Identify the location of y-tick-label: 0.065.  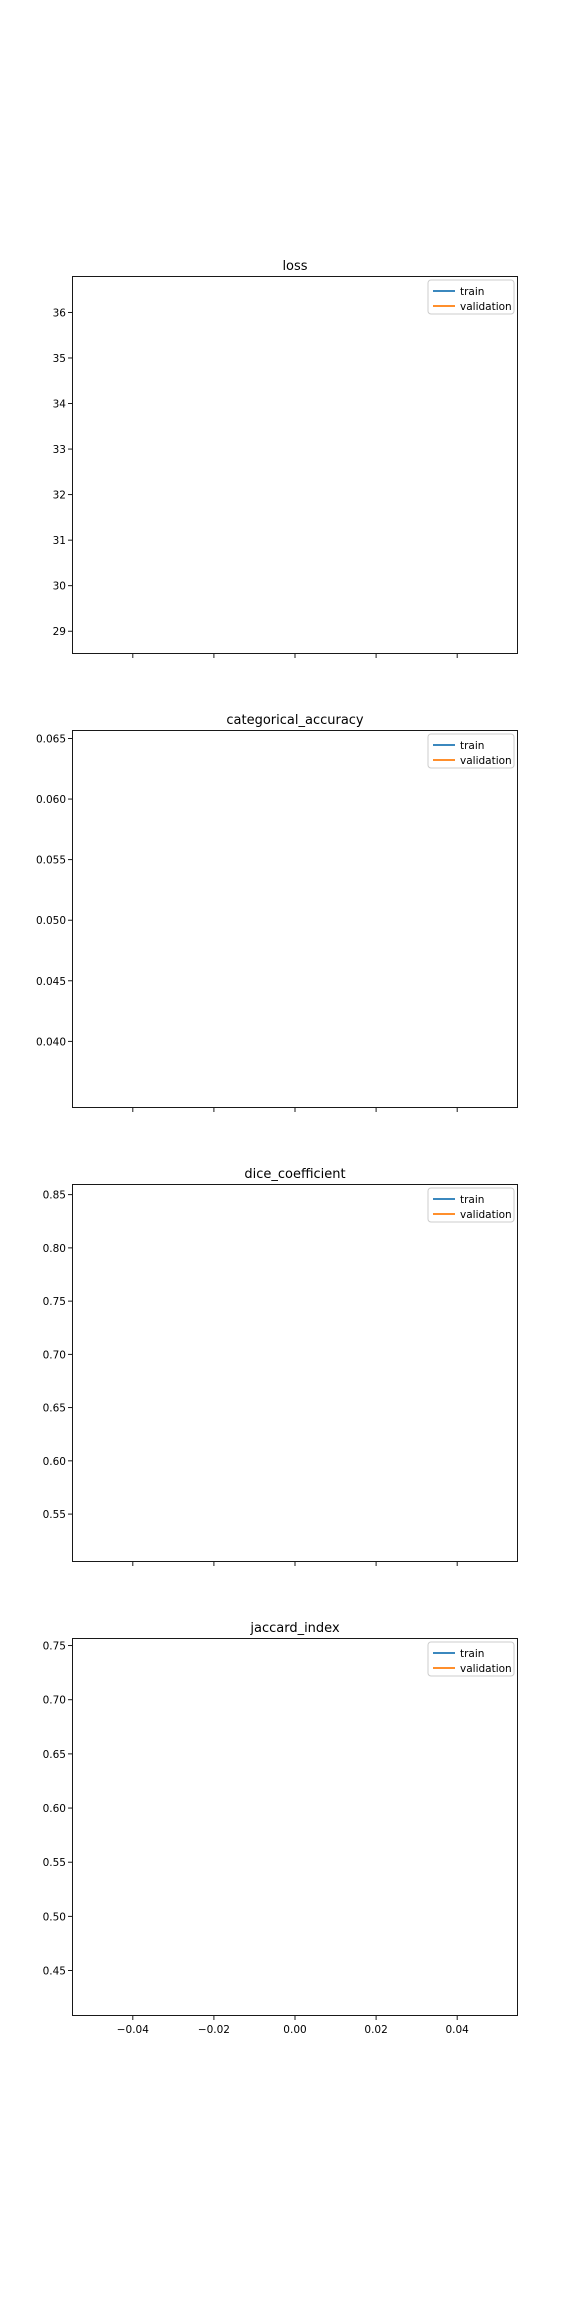
(51, 739).